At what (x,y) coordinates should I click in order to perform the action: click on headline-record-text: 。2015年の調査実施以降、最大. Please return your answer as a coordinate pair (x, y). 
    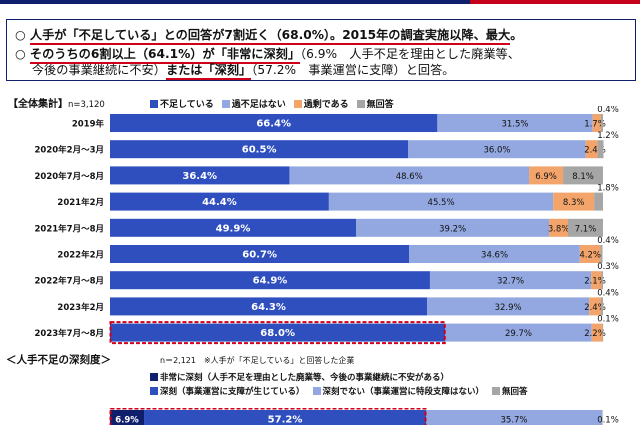
    Looking at the image, I should click on (420, 36).